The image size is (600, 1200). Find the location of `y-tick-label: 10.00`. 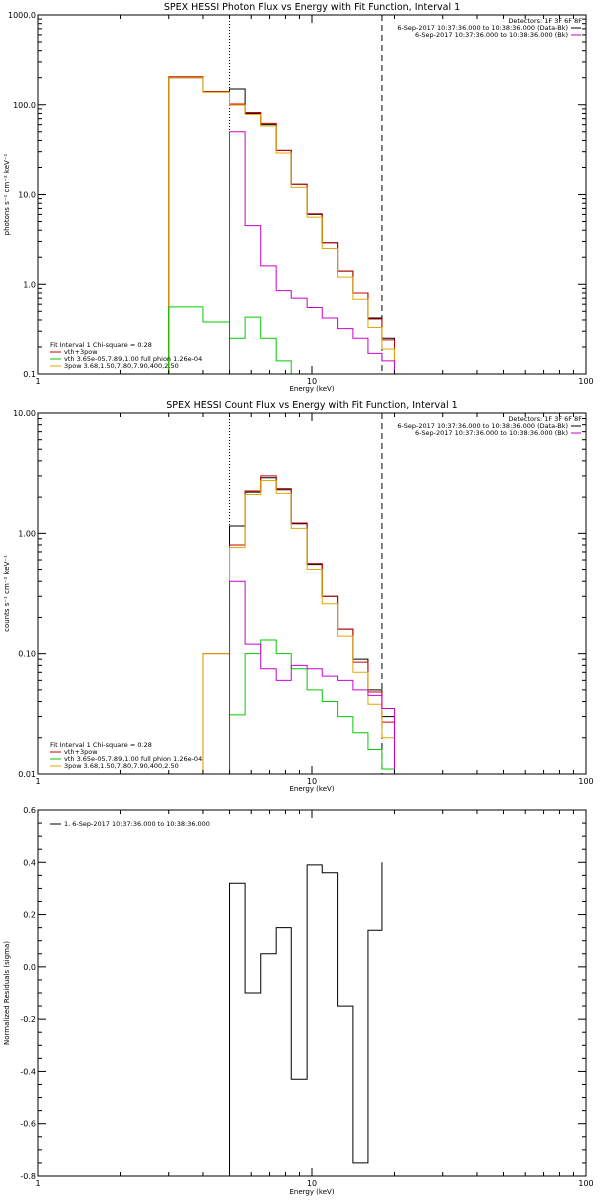

y-tick-label: 10.00 is located at coordinates (24, 413).